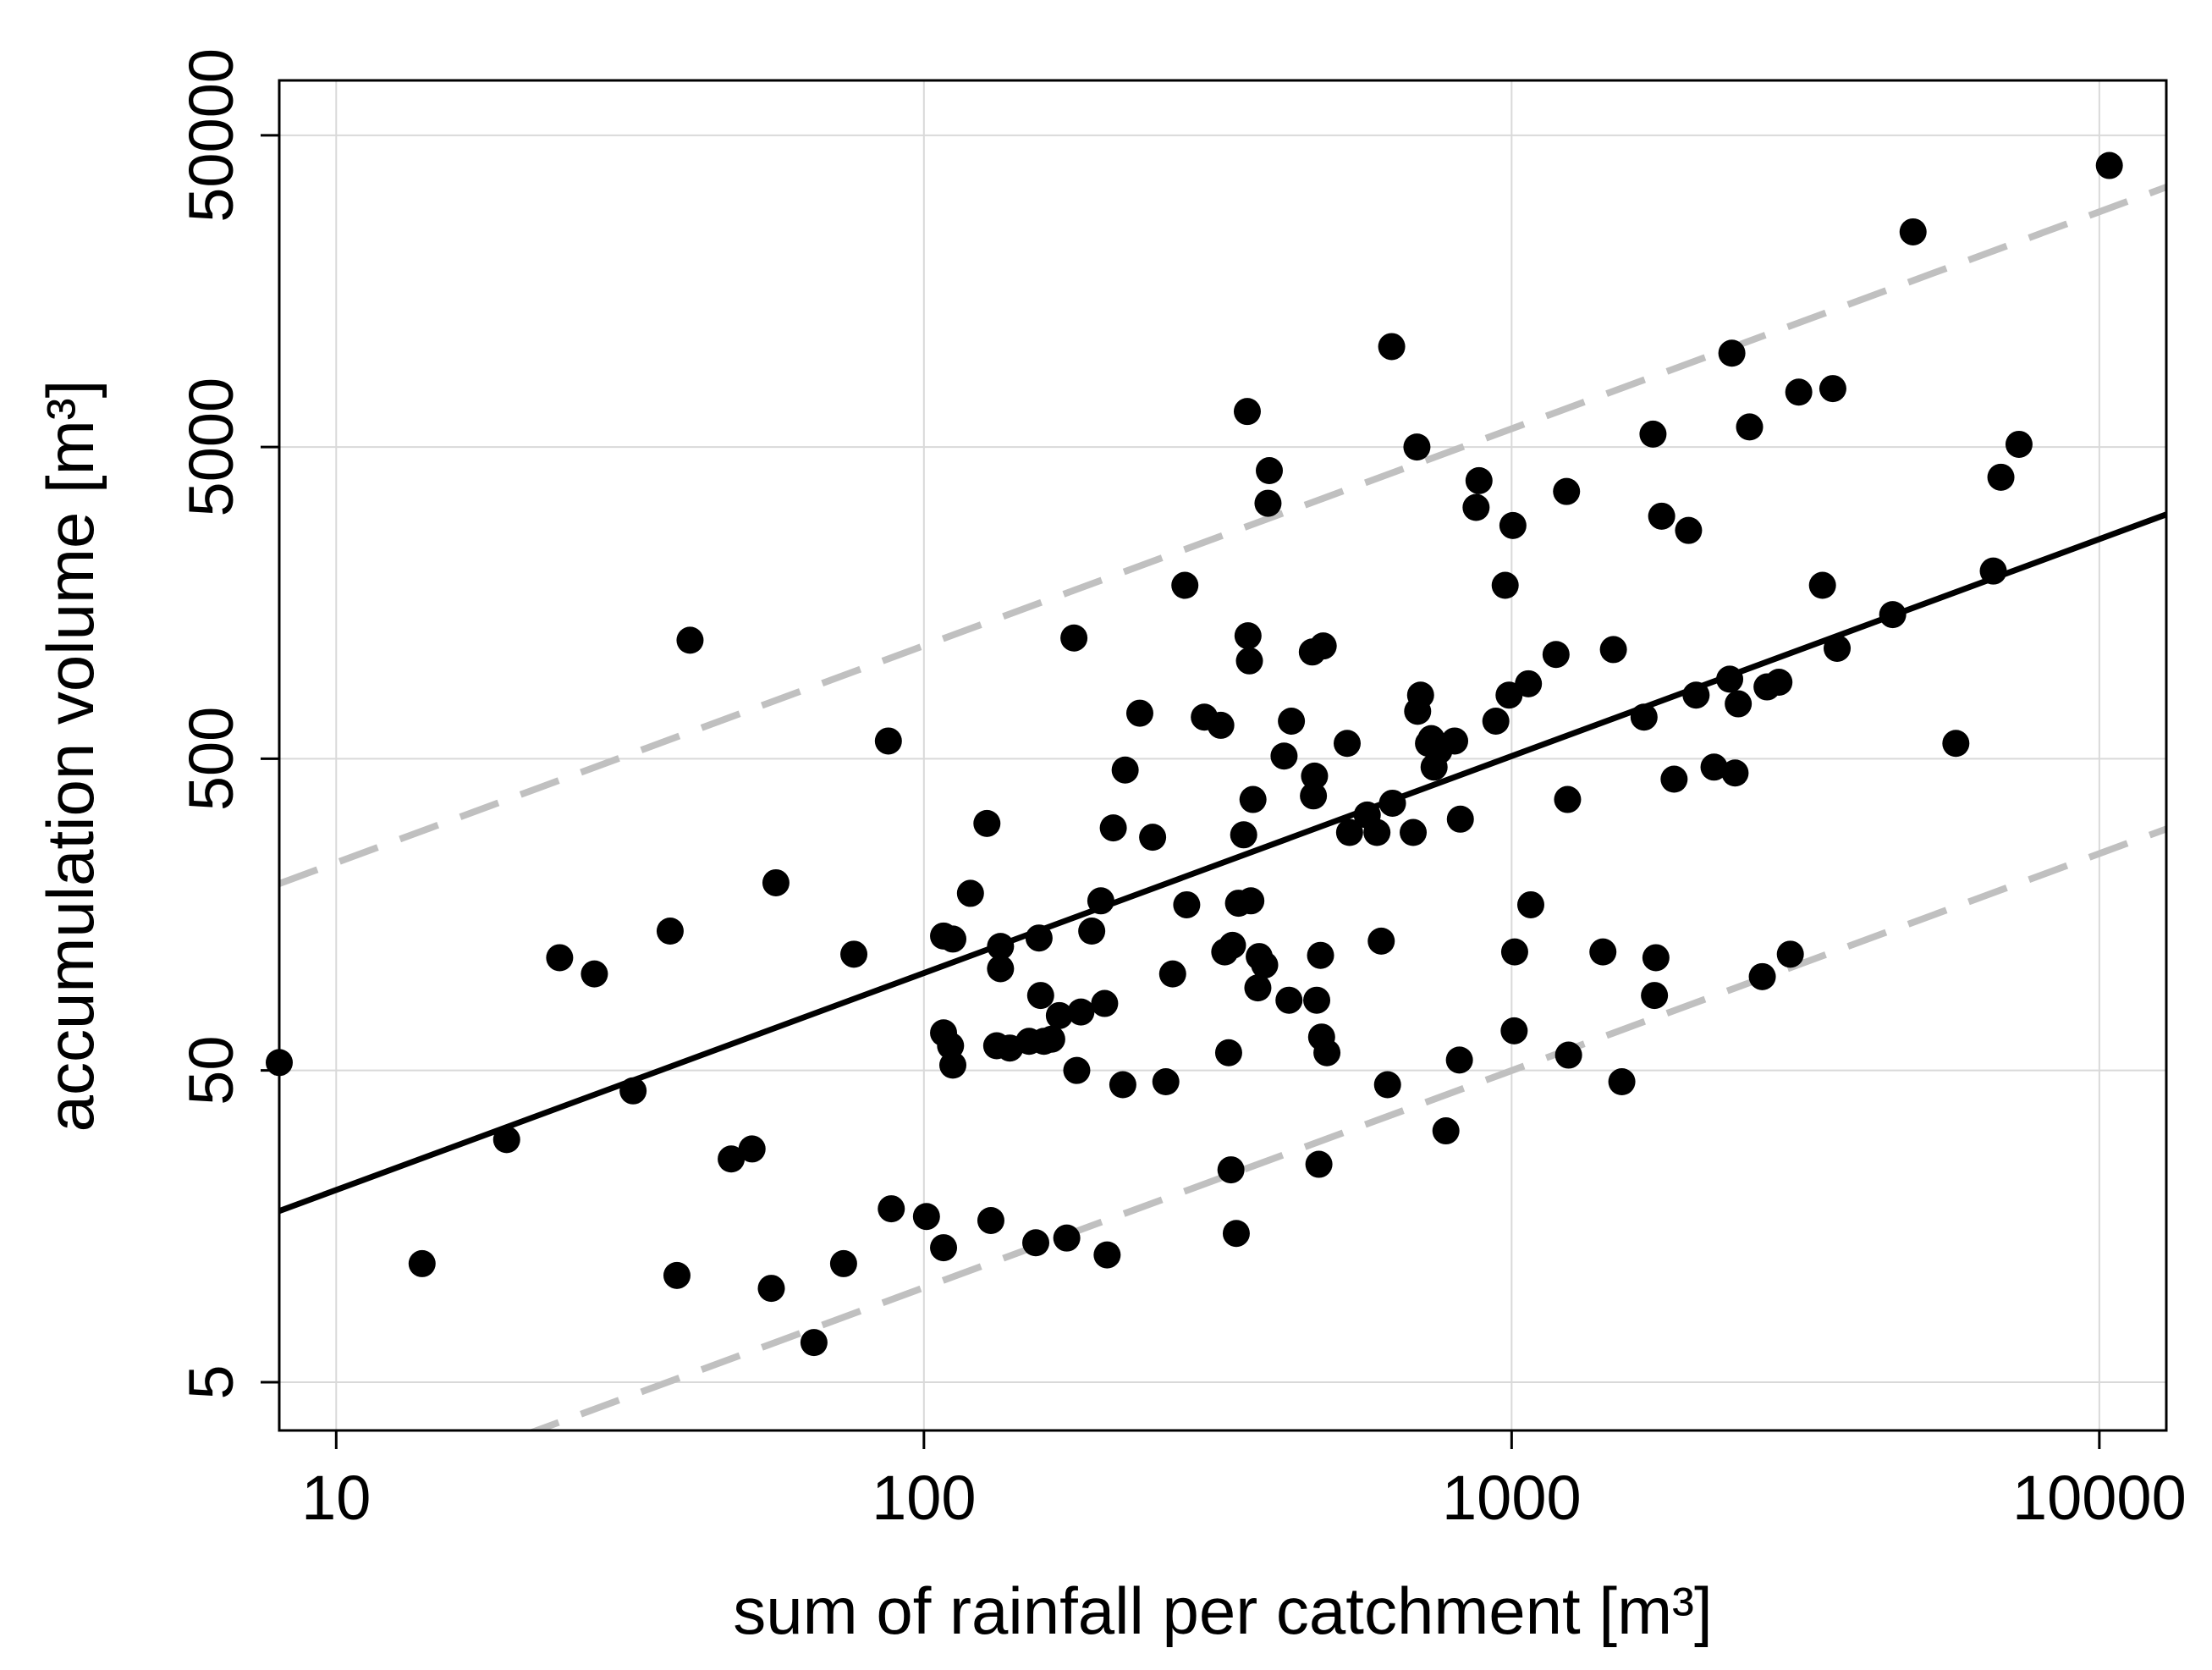 Image resolution: width=2212 pixels, height=1670 pixels. Describe the element at coordinates (211, 1382) in the screenshot. I see `y-tick-label: 5` at that location.